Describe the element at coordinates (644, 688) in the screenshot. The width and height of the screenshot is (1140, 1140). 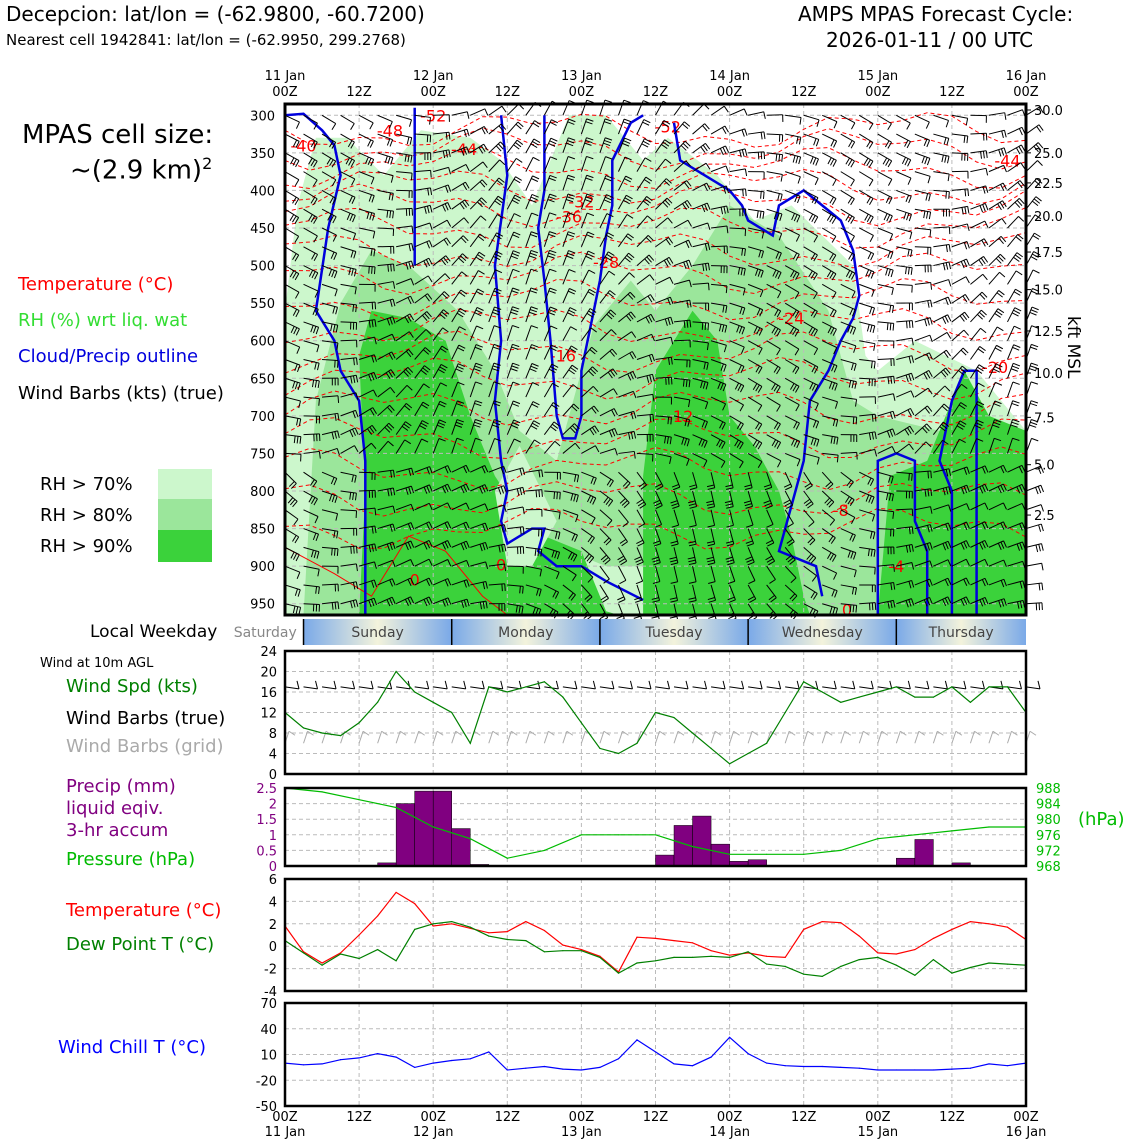
I see `wind-barb-true` at that location.